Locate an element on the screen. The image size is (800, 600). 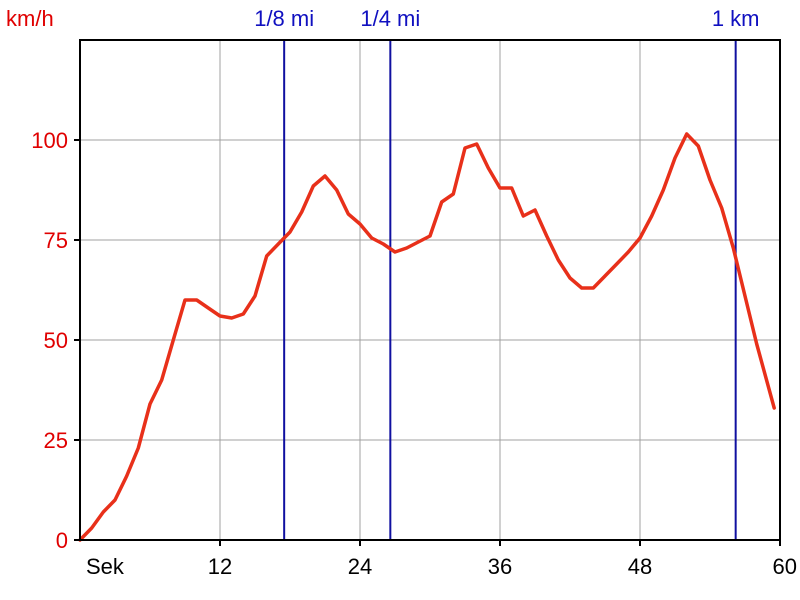
distance-marker-label: 1/4 mi is located at coordinates (390, 18).